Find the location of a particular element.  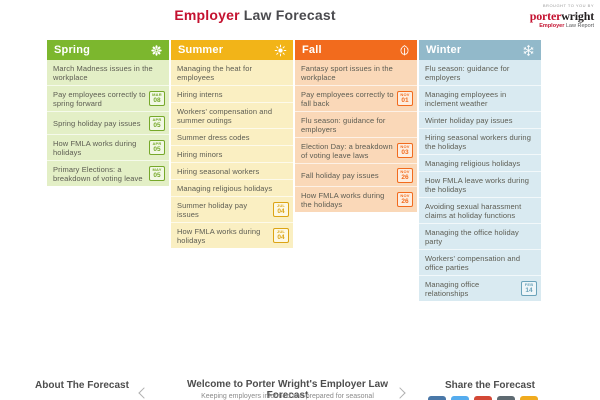

twitter-icon is located at coordinates (460, 398).